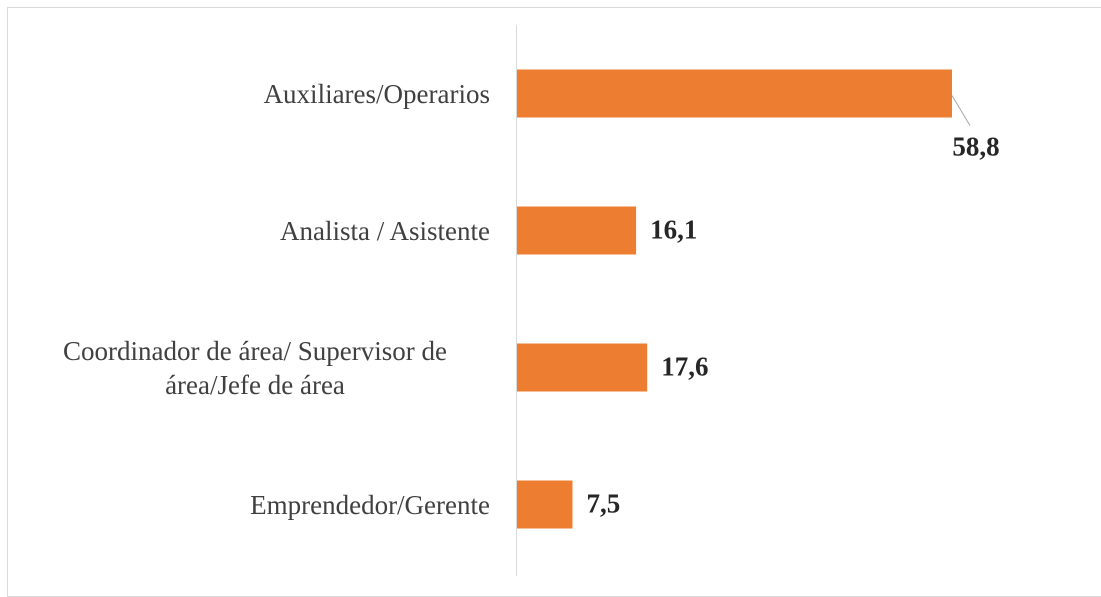  What do you see at coordinates (370, 504) in the screenshot?
I see `category-text: Emprendedor/Gerente` at bounding box center [370, 504].